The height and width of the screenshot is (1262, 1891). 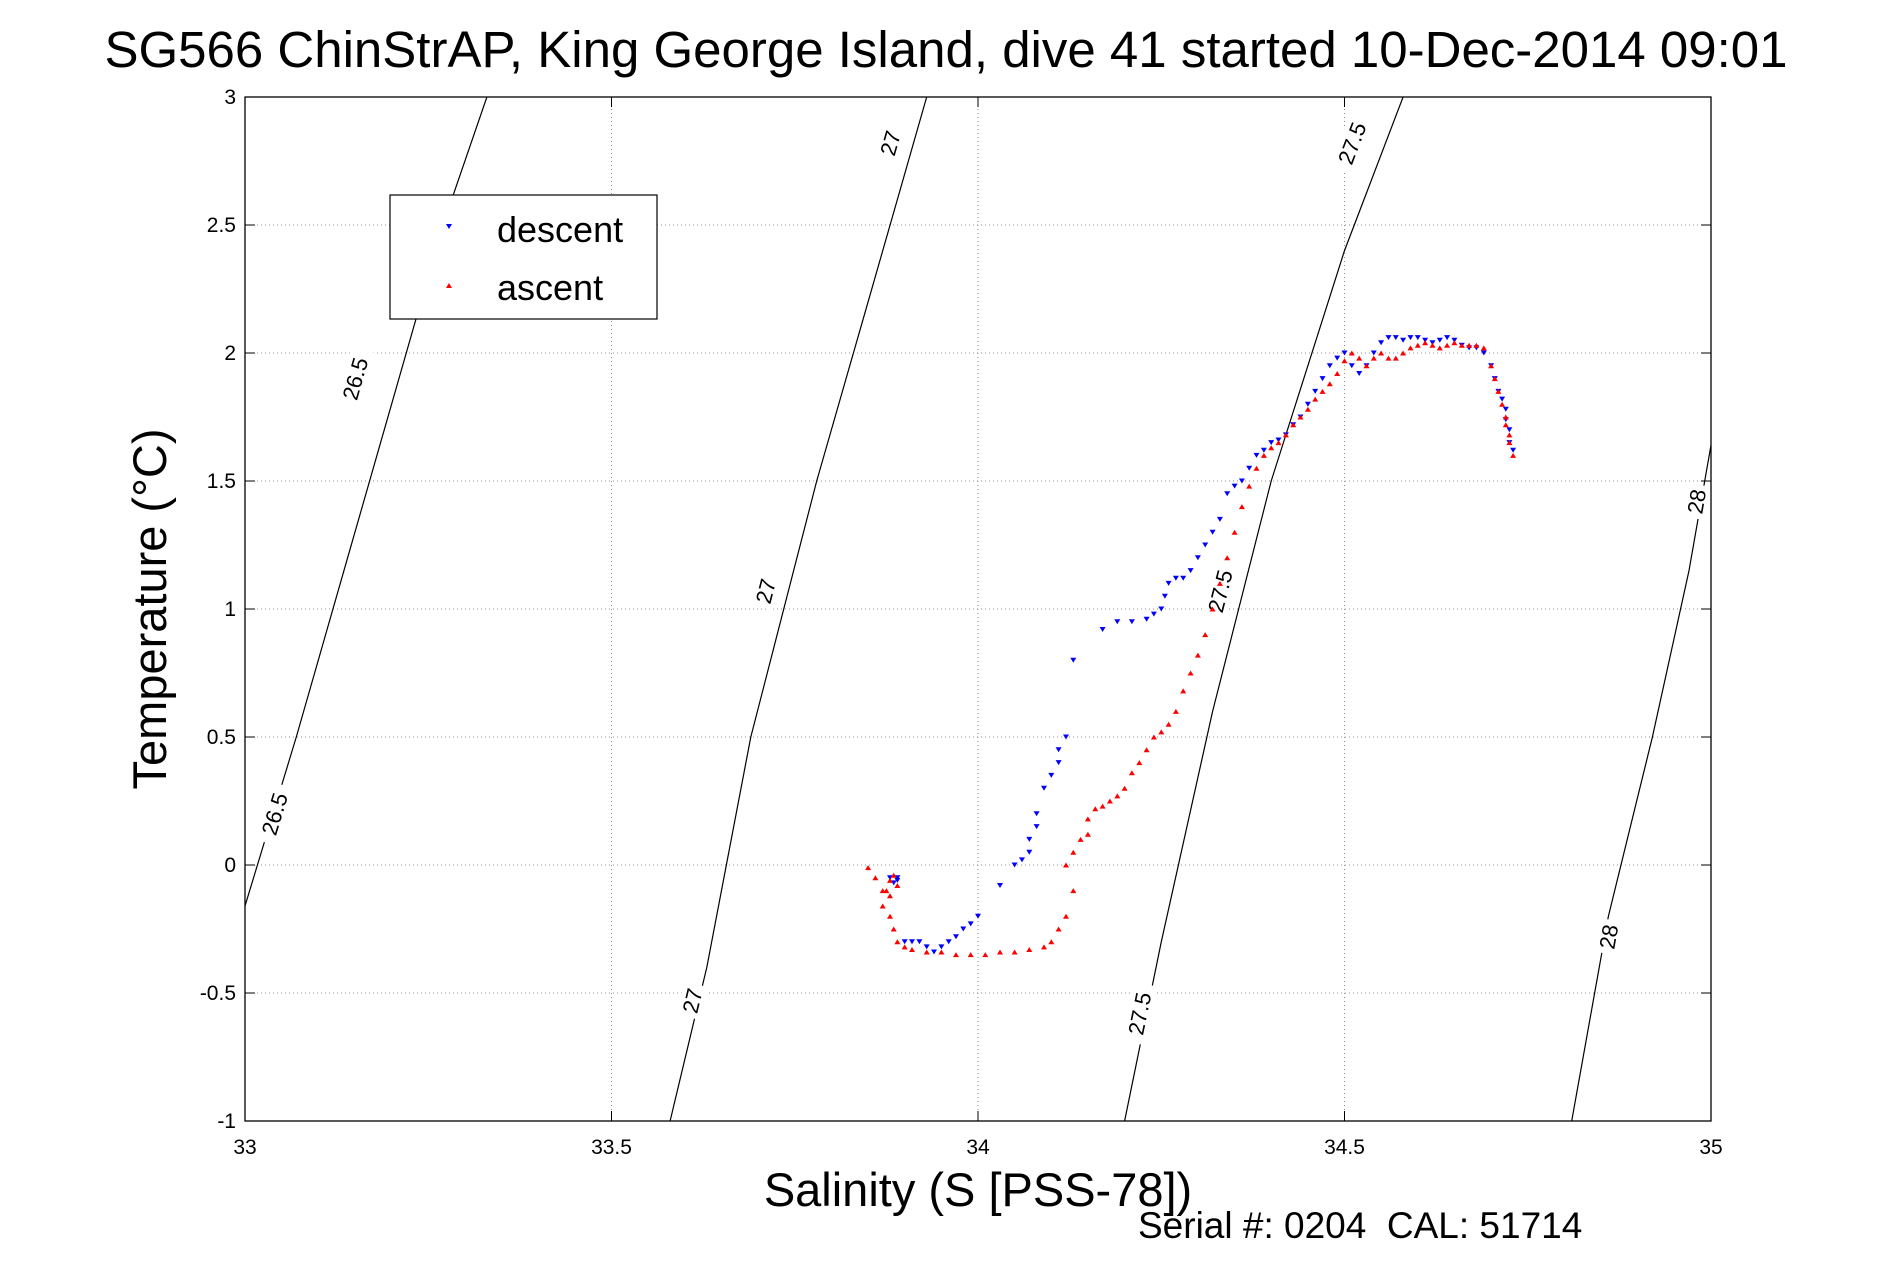 What do you see at coordinates (1360, 1225) in the screenshot?
I see `serial-cal-footer: Serial #: 0204 CAL: 51714` at bounding box center [1360, 1225].